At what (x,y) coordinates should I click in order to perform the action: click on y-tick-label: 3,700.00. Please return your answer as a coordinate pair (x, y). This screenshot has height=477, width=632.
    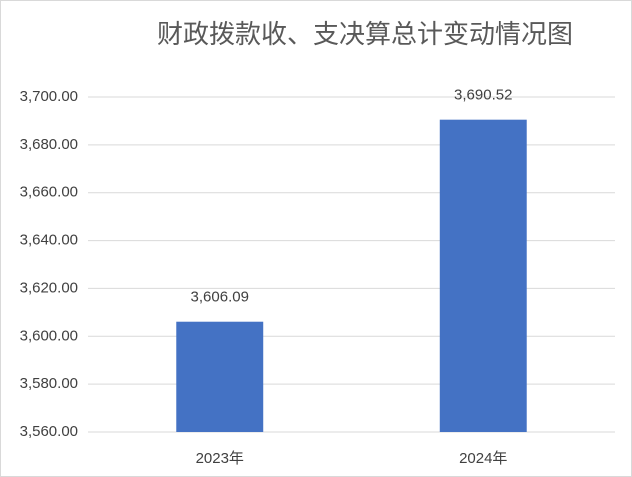
    Looking at the image, I should click on (49, 96).